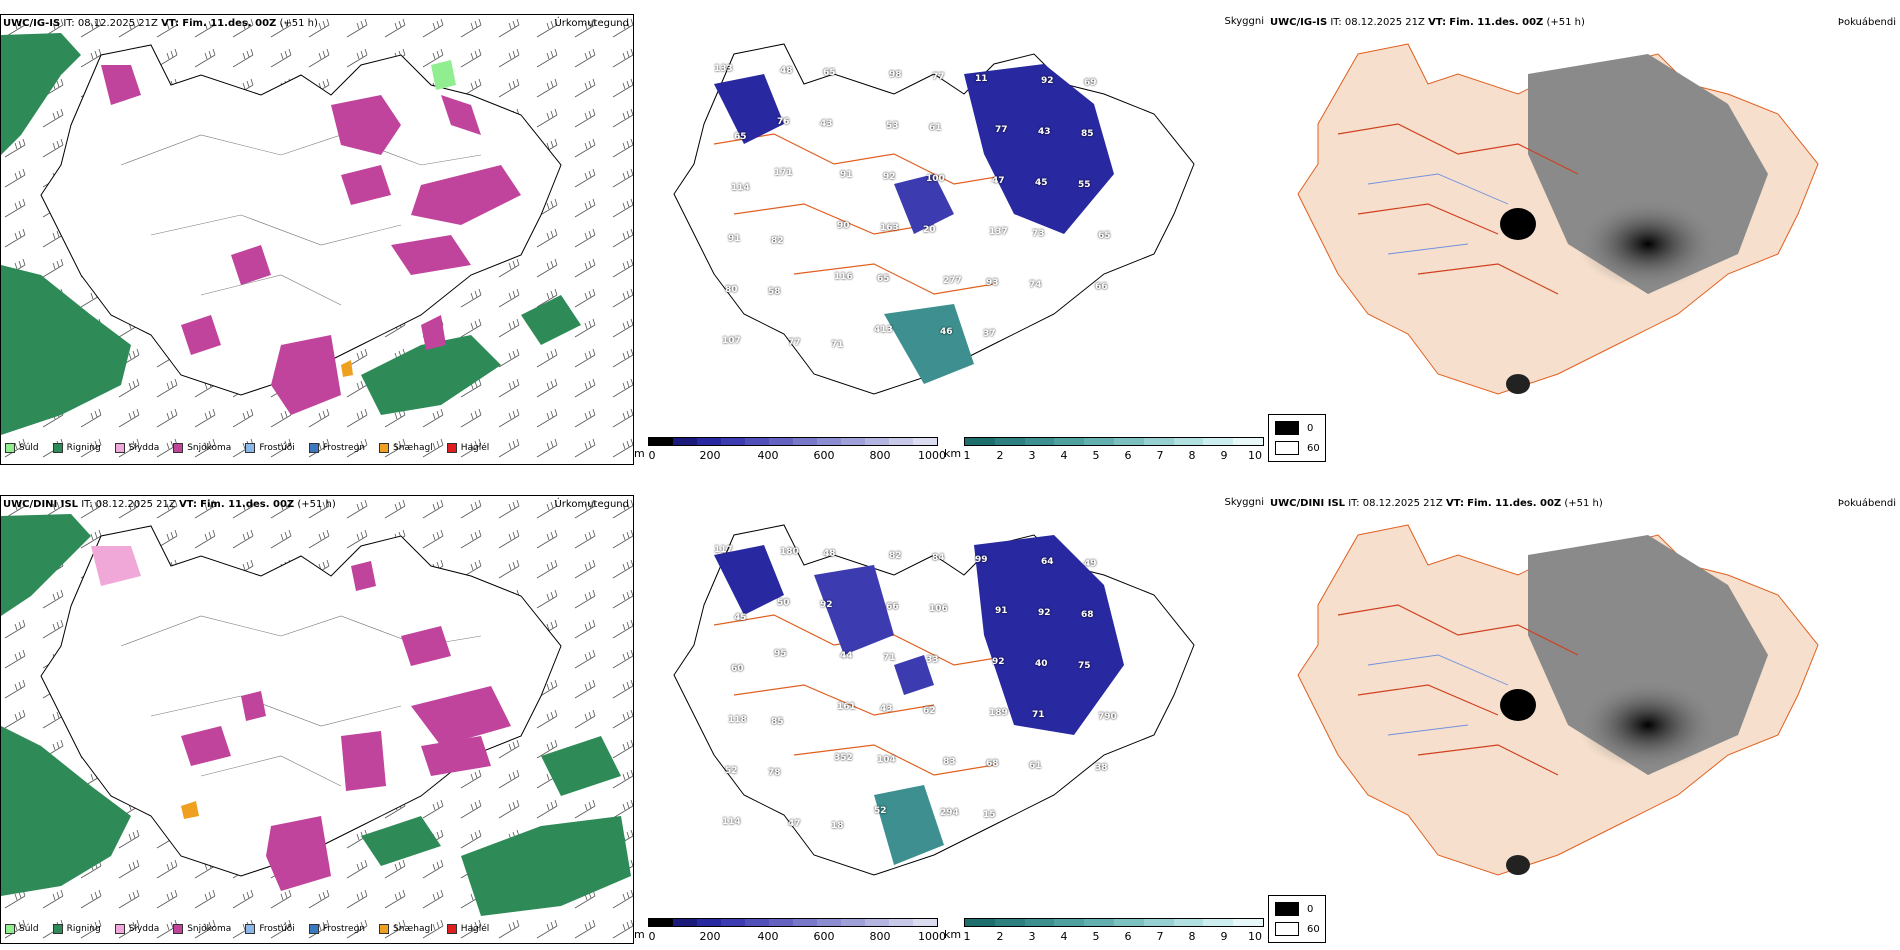  What do you see at coordinates (1101, 768) in the screenshot?
I see `ceiling-value: 38` at bounding box center [1101, 768].